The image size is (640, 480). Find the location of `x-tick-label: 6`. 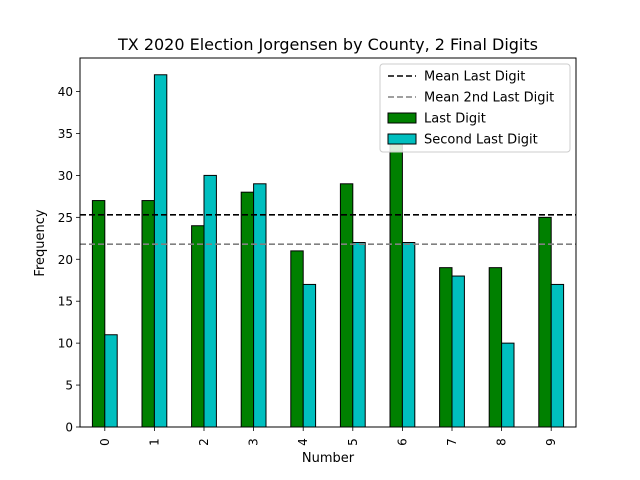

x-tick-label: 6 is located at coordinates (402, 442).